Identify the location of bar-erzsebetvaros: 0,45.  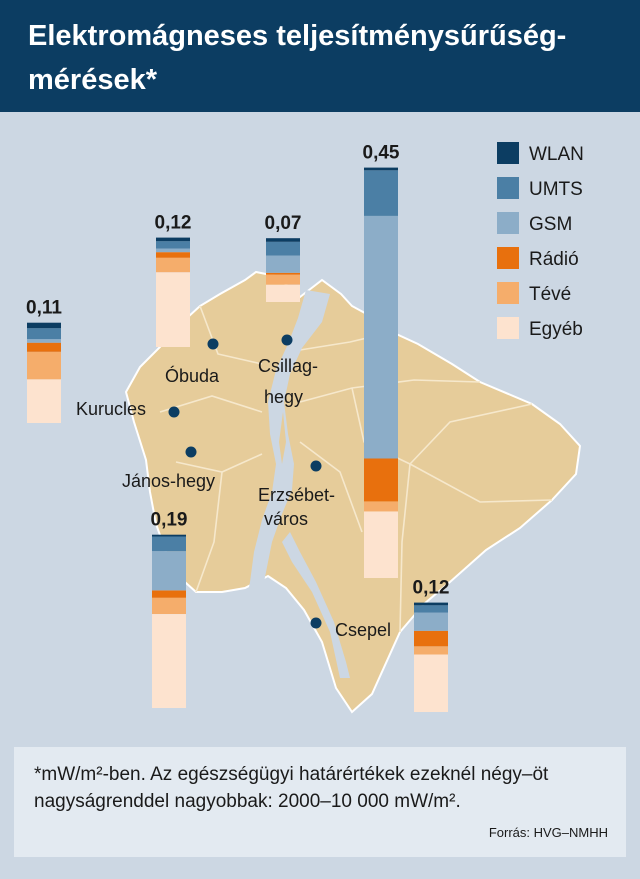
(381, 360).